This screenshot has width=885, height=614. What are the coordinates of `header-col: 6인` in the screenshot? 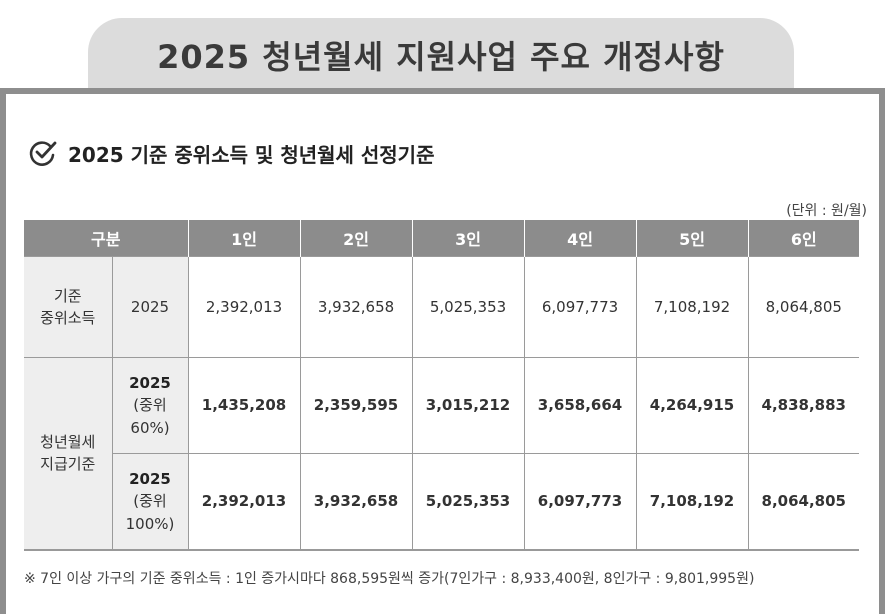 It's located at (803, 238).